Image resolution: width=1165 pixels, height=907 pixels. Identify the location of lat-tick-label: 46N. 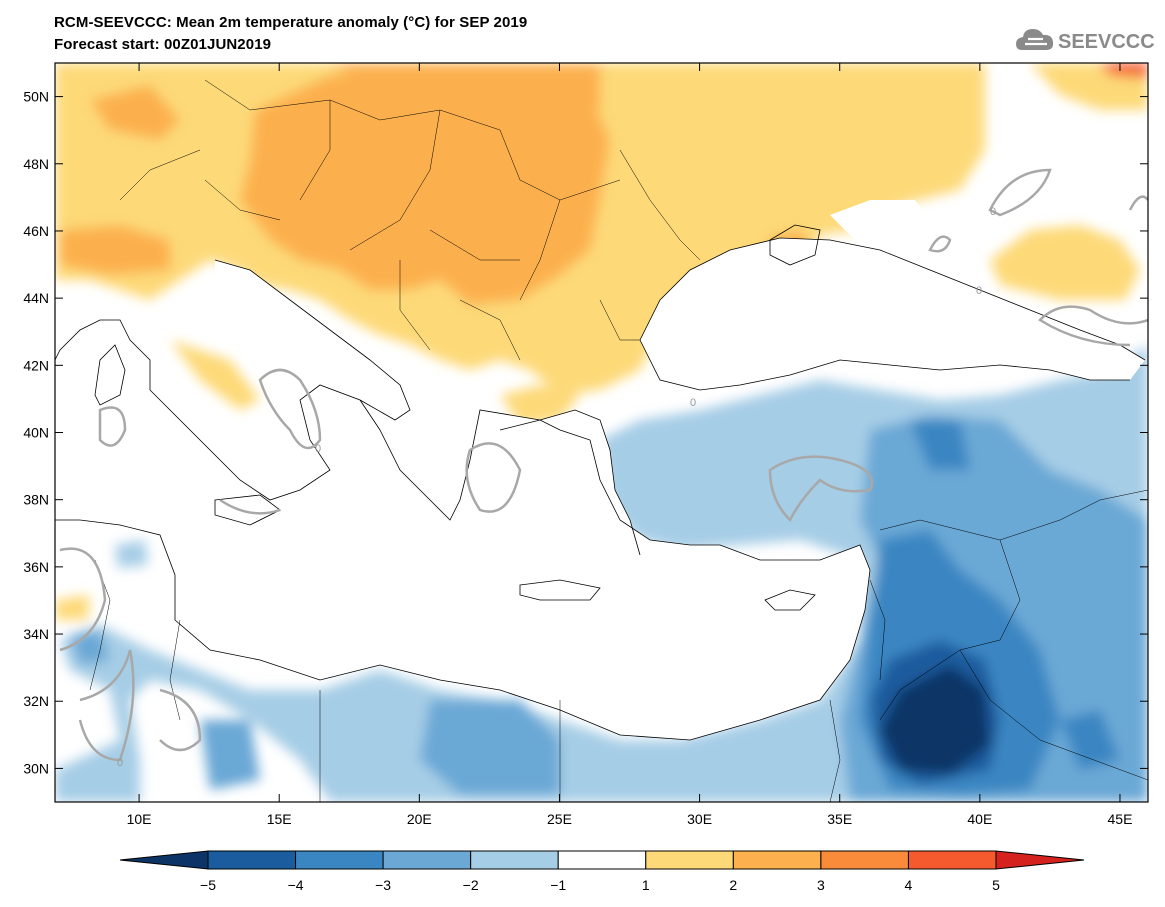
(36, 231).